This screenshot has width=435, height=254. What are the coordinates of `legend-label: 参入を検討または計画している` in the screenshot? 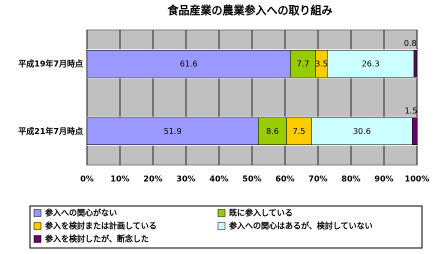 It's located at (100, 226).